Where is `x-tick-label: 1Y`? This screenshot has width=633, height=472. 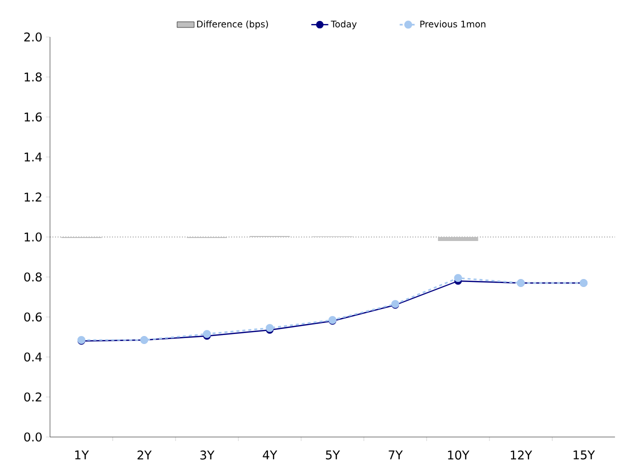
x-tick-label: 1Y is located at coordinates (82, 455).